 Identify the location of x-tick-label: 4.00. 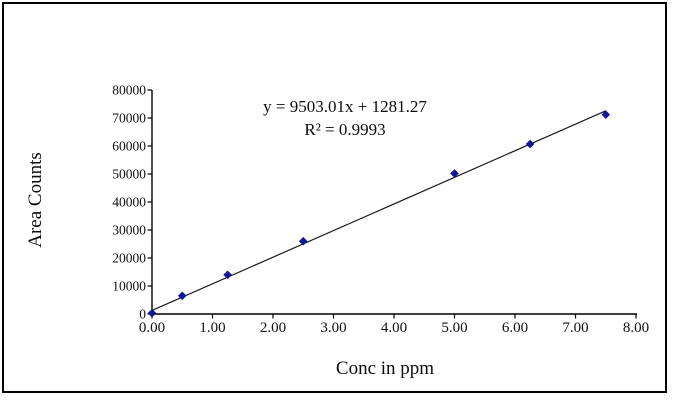
(394, 328).